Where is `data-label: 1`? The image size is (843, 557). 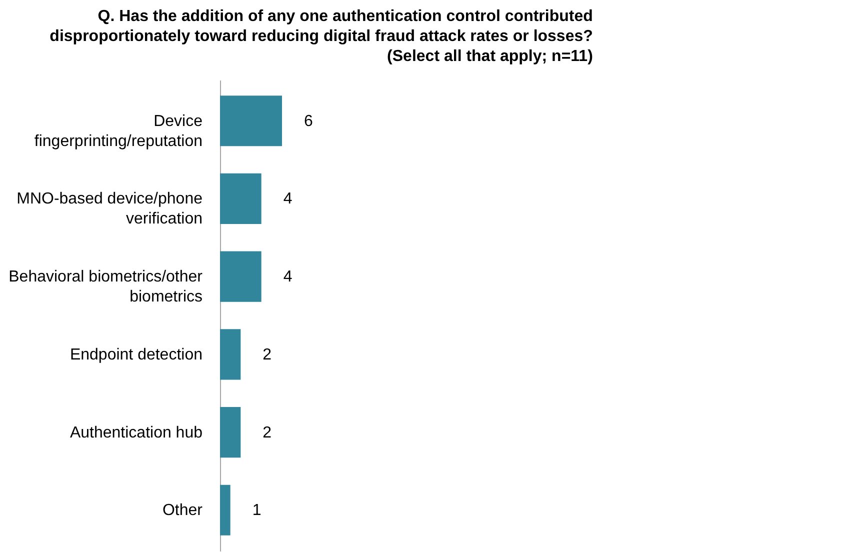
data-label: 1 is located at coordinates (257, 511).